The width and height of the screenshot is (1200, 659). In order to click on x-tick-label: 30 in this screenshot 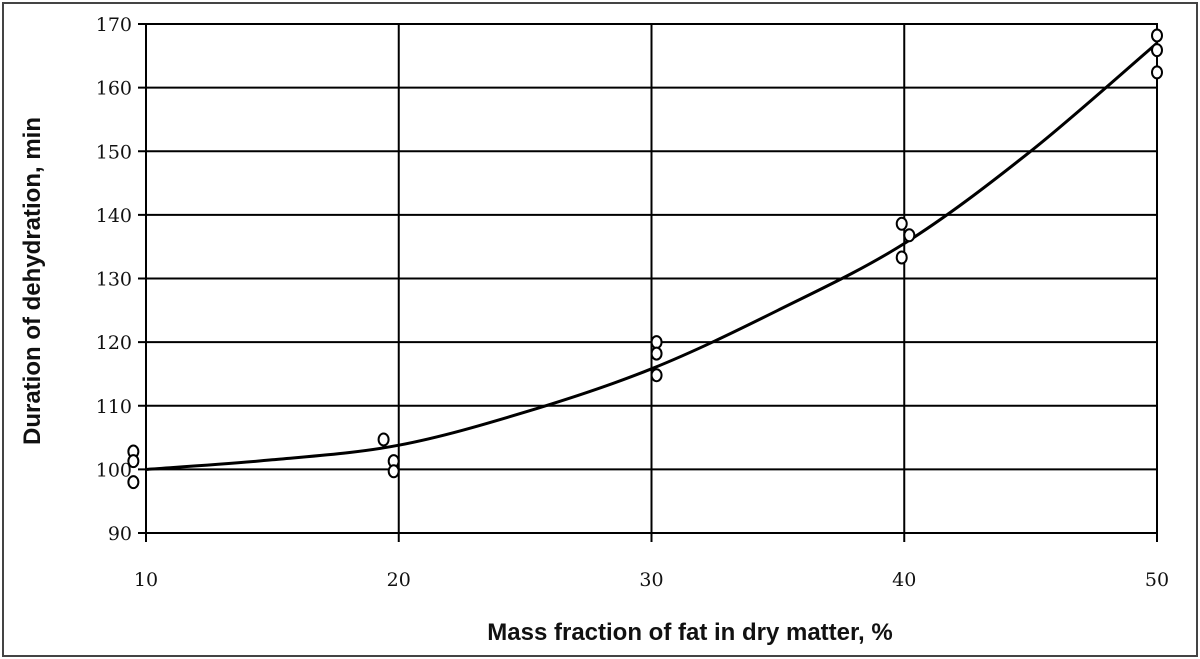, I will do `click(651, 580)`.